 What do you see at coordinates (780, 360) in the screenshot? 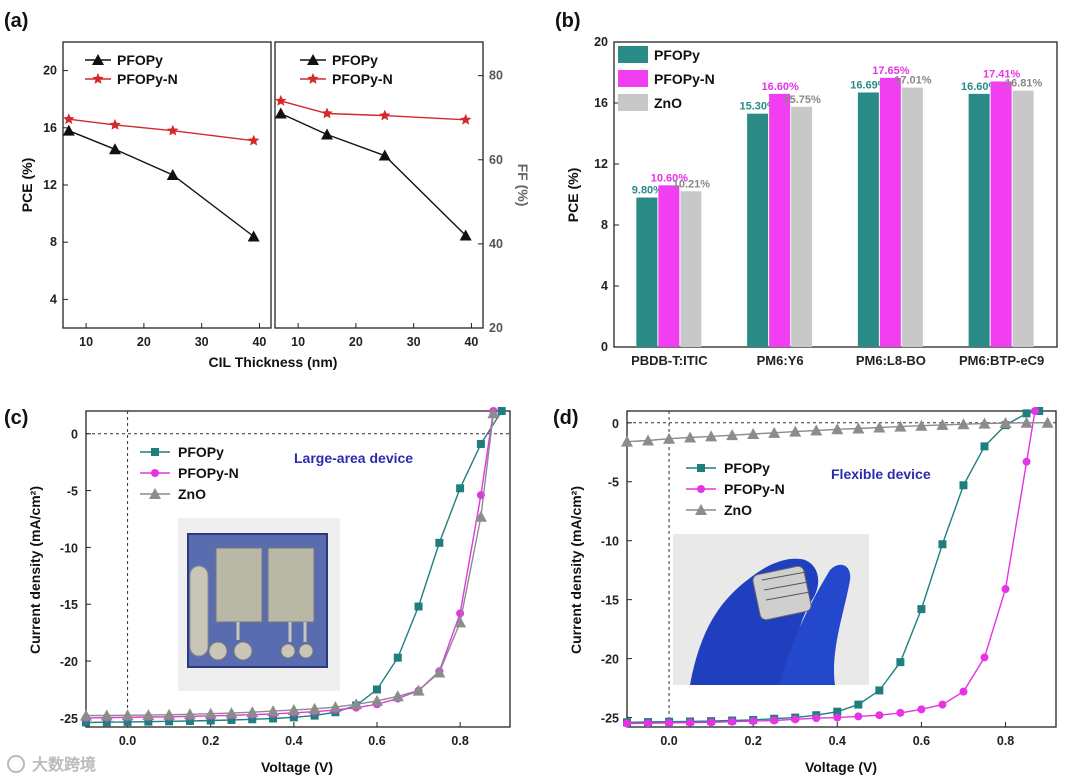
I see `b-category-label-1: PM6:Y6` at bounding box center [780, 360].